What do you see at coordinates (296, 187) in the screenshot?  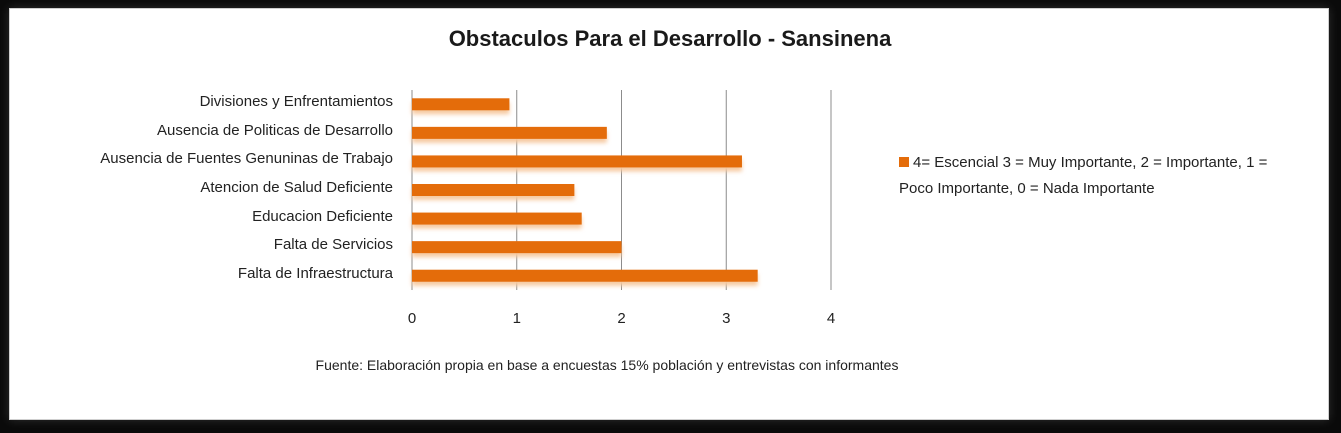 I see `category-label: Atencion de Salud Deficiente` at bounding box center [296, 187].